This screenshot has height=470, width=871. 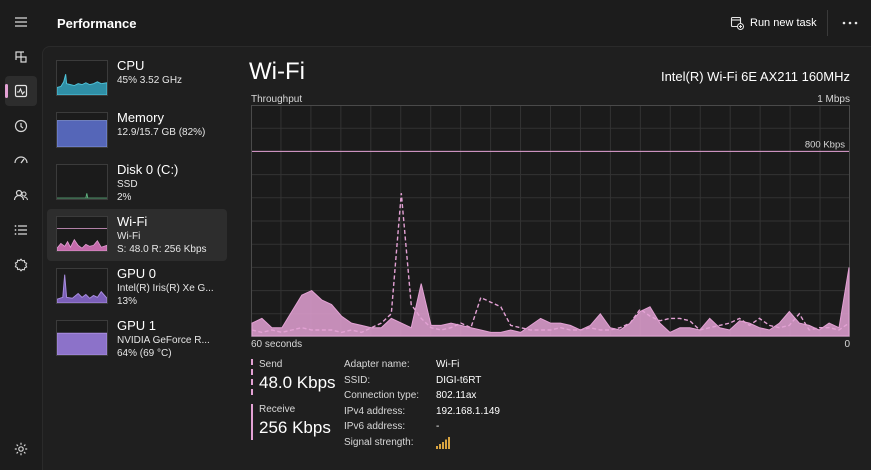 I want to click on device-name: GPU 1, so click(x=137, y=325).